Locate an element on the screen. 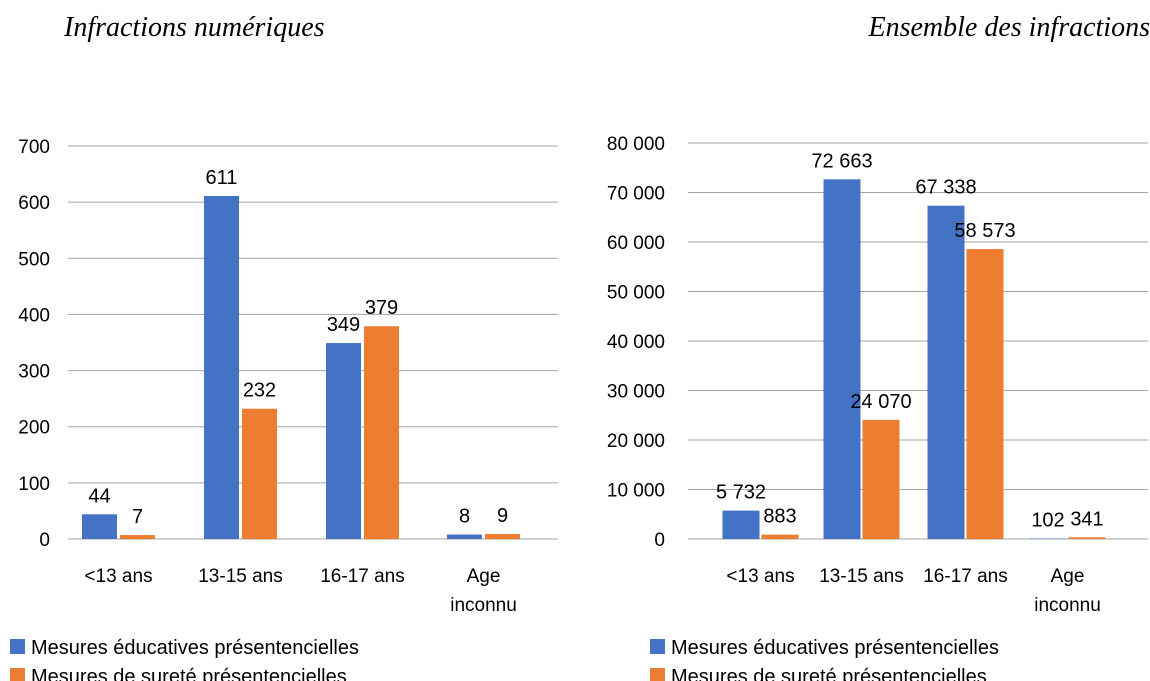 The image size is (1150, 681). data-label: 67 338 is located at coordinates (945, 188).